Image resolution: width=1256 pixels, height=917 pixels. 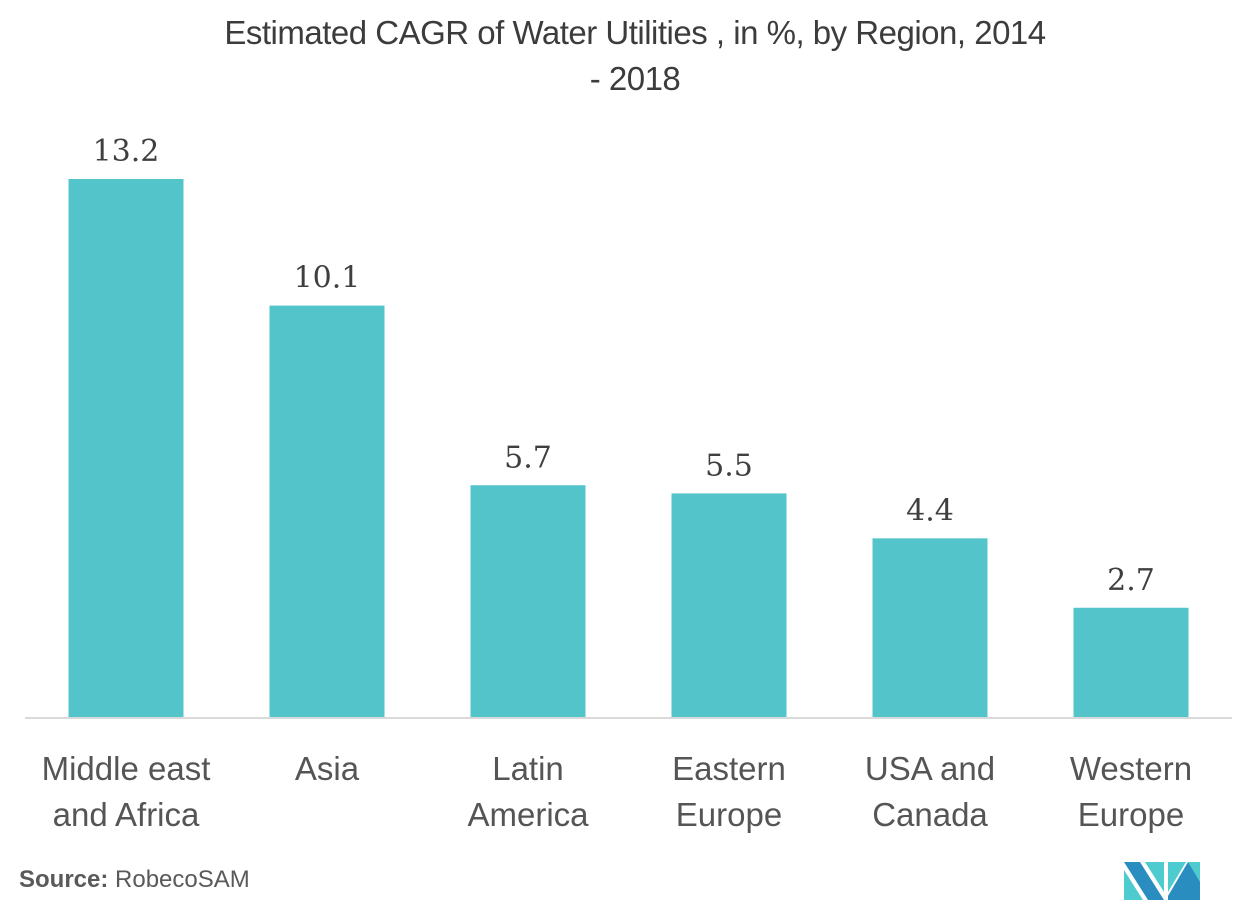 I want to click on bar-value-label-1: 10.1, so click(x=327, y=278).